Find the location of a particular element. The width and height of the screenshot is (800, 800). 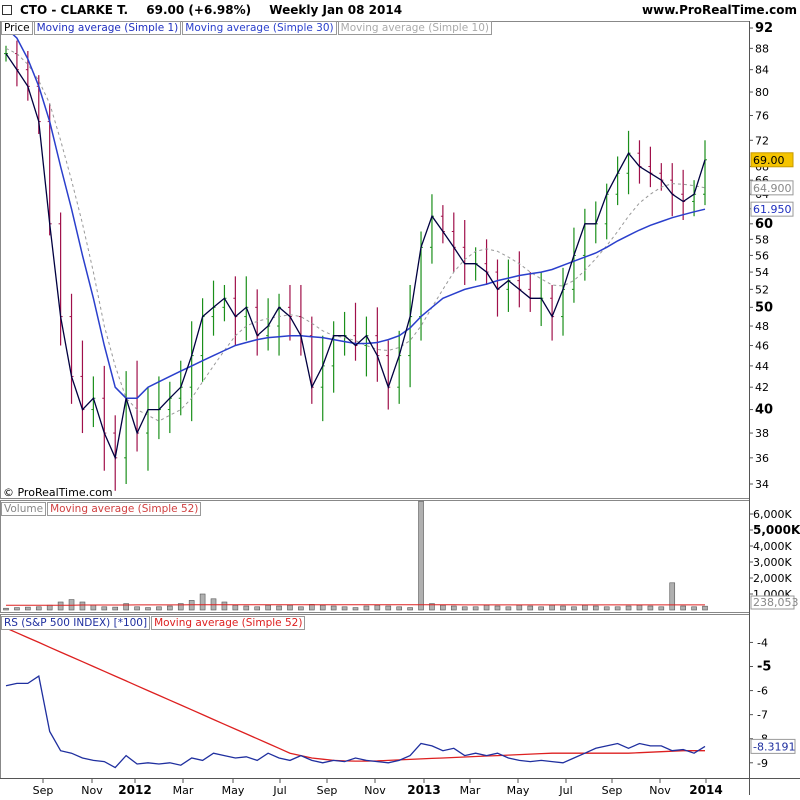

volume-legend-item: Moving average (Simple 52) is located at coordinates (124, 509).